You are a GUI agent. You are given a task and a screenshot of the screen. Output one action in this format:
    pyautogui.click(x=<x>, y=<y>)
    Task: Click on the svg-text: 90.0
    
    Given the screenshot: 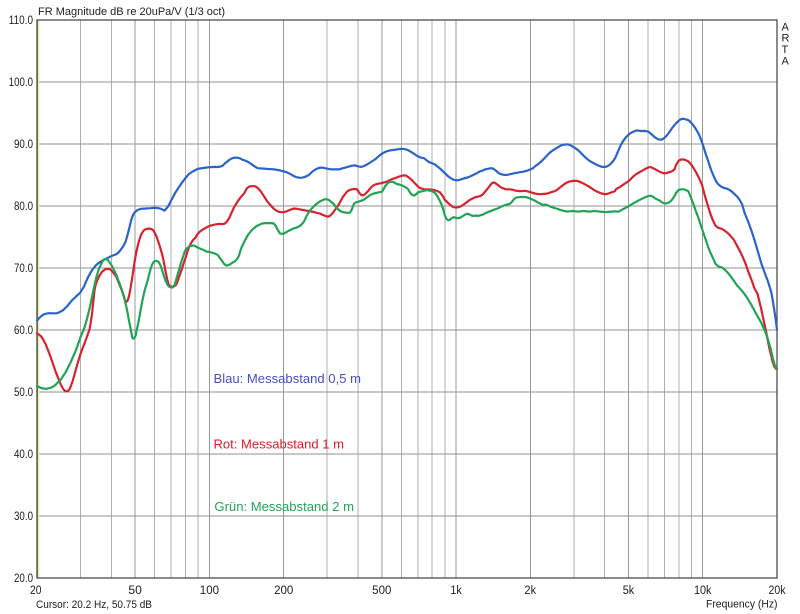 What is the action you would take?
    pyautogui.click(x=23, y=145)
    